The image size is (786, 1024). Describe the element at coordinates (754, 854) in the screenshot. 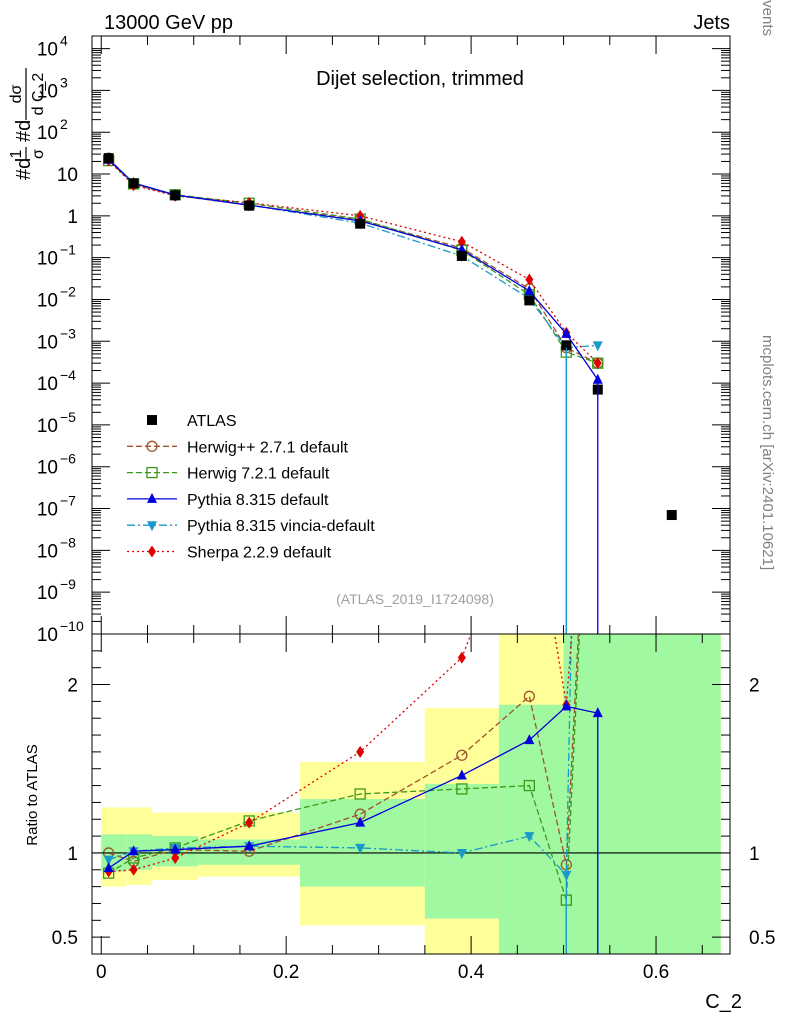

I see `ratio-y-tick-label-right: 1` at that location.